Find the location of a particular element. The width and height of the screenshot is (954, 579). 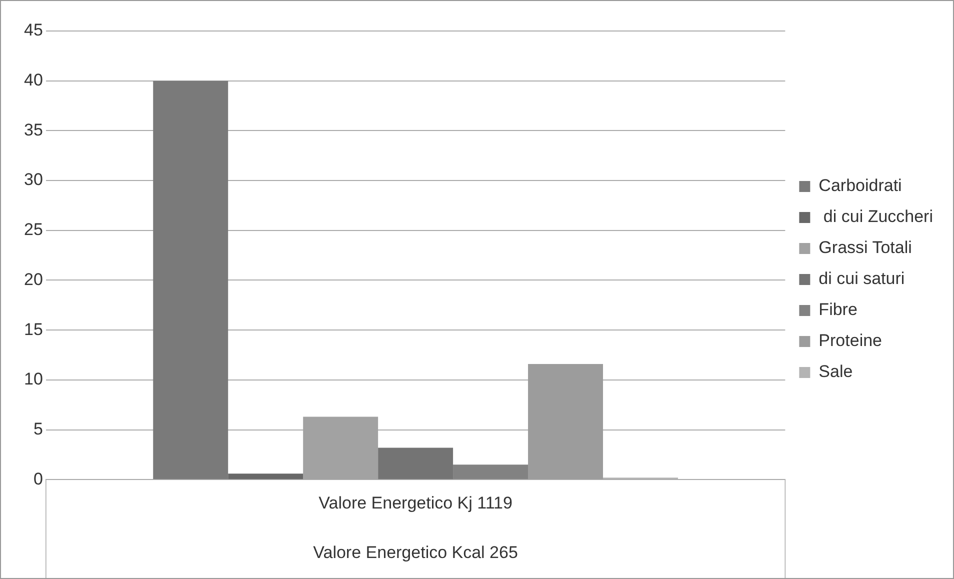

y-tick-label: 35 is located at coordinates (33, 130).